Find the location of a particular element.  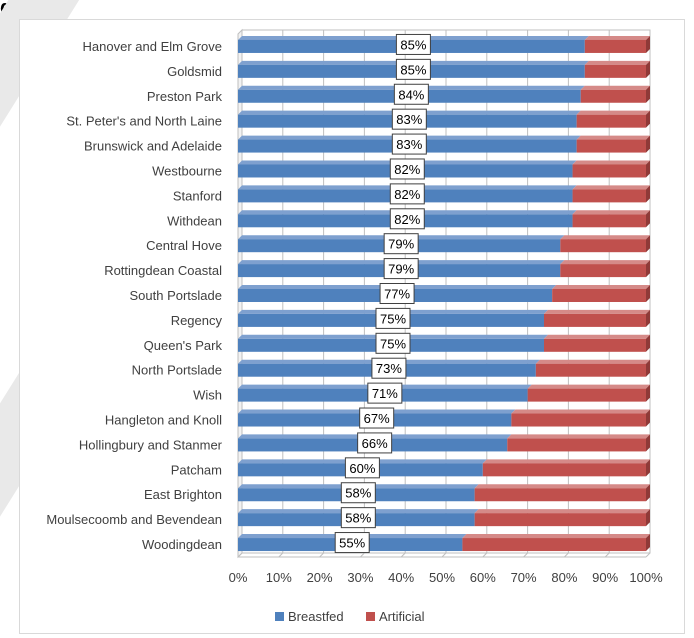

y-category-label: Queen's Park is located at coordinates (183, 345).